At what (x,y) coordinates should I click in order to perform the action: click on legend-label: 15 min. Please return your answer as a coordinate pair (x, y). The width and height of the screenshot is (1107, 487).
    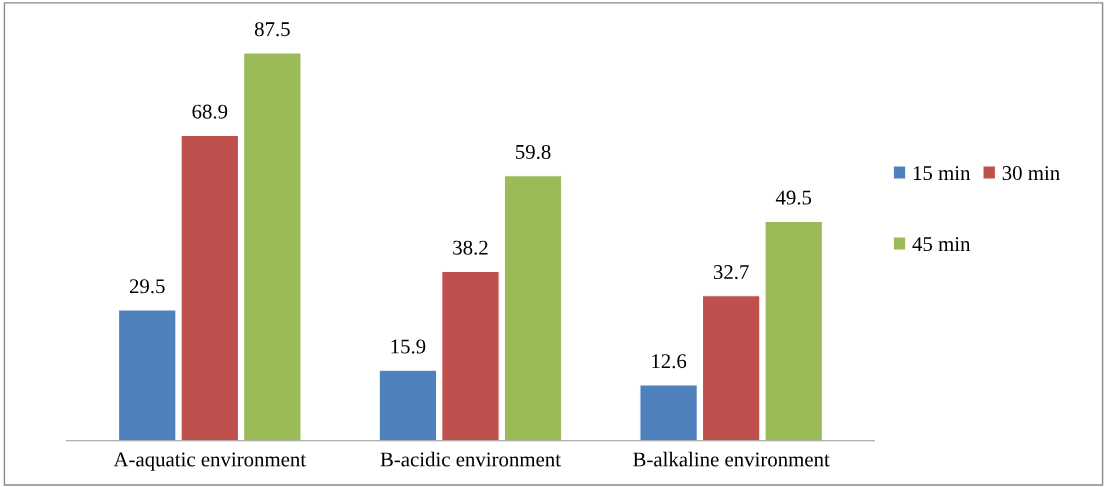
    Looking at the image, I should click on (942, 173).